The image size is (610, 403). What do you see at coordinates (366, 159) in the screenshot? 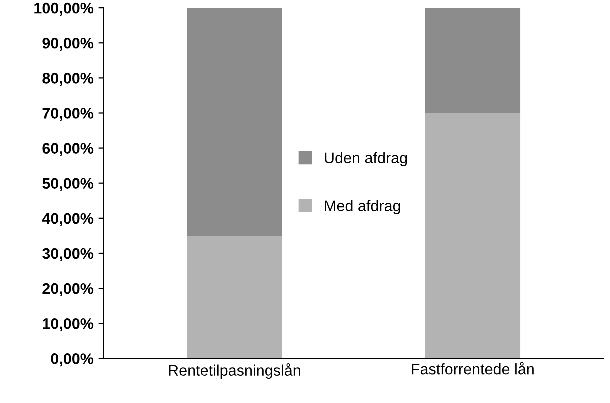
I see `legend-label: Uden afdrag` at bounding box center [366, 159].